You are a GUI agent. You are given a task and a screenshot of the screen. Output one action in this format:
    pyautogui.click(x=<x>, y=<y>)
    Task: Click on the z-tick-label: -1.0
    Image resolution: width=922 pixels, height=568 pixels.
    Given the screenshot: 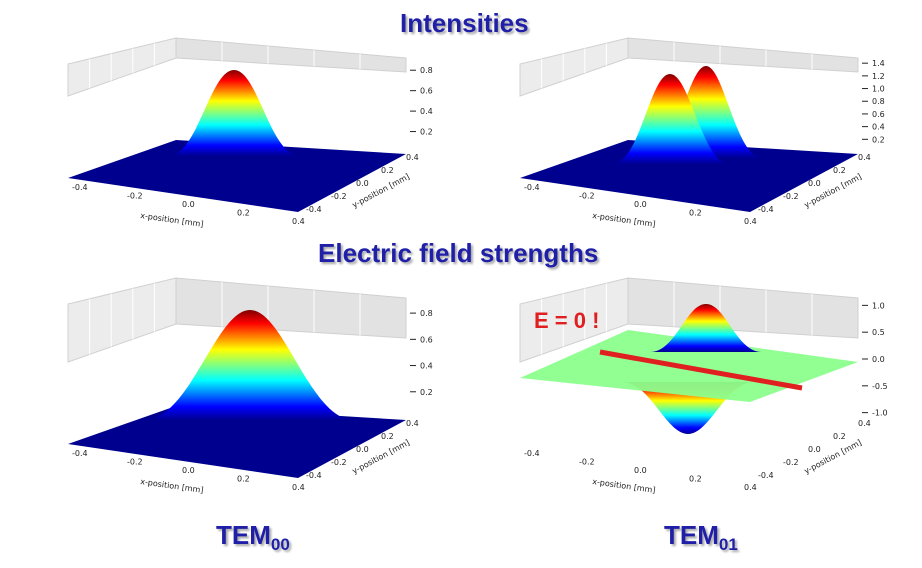 What is the action you would take?
    pyautogui.click(x=880, y=413)
    